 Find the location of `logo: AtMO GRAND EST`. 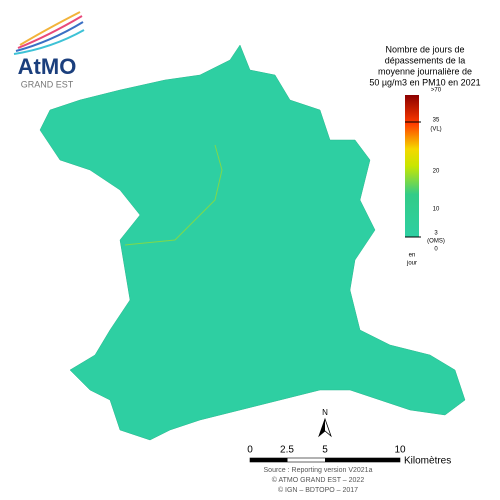

logo: AtMO GRAND EST is located at coordinates (49, 50).